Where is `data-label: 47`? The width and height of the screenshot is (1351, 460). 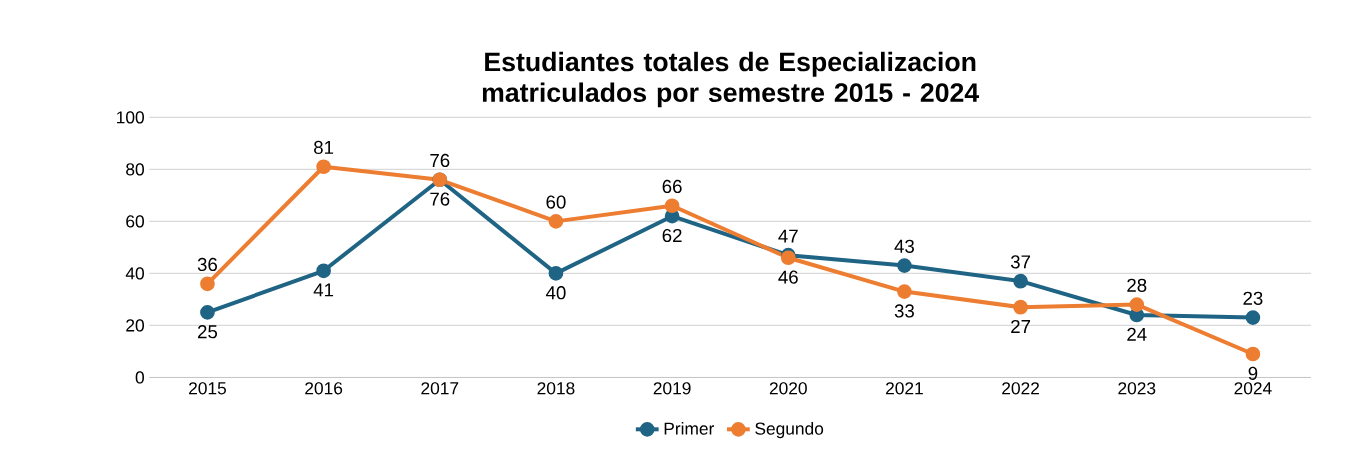
data-label: 47 is located at coordinates (788, 236).